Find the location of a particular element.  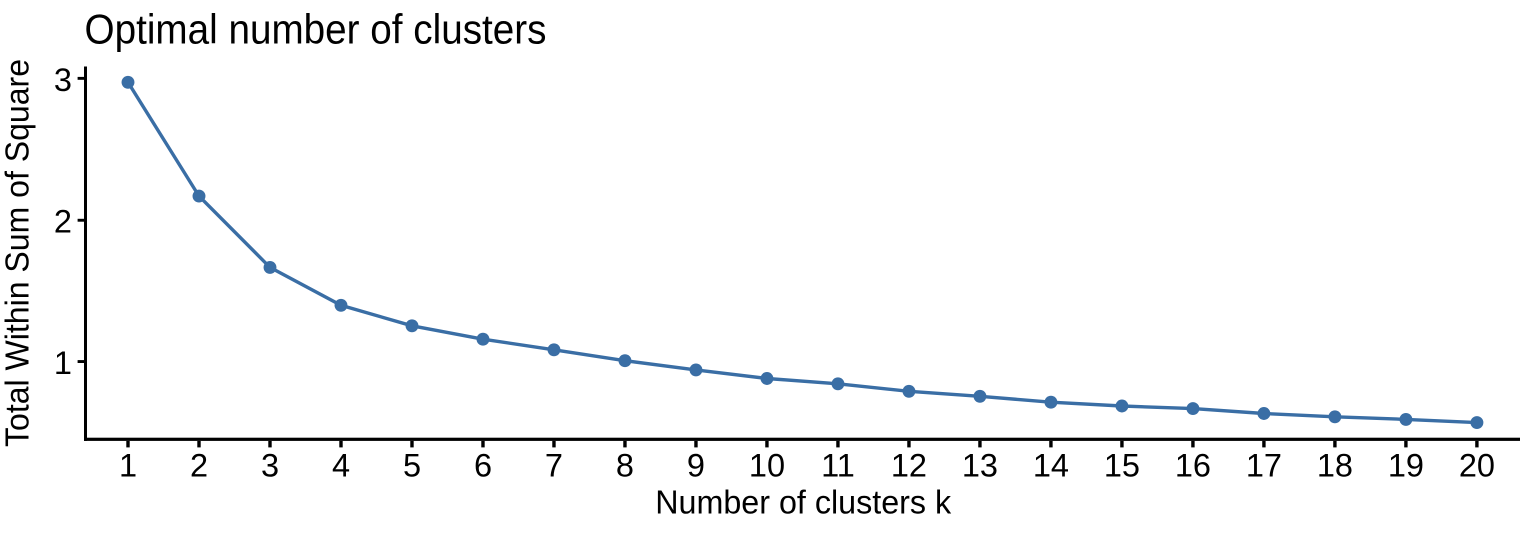

svg-text: 10 is located at coordinates (767, 466).